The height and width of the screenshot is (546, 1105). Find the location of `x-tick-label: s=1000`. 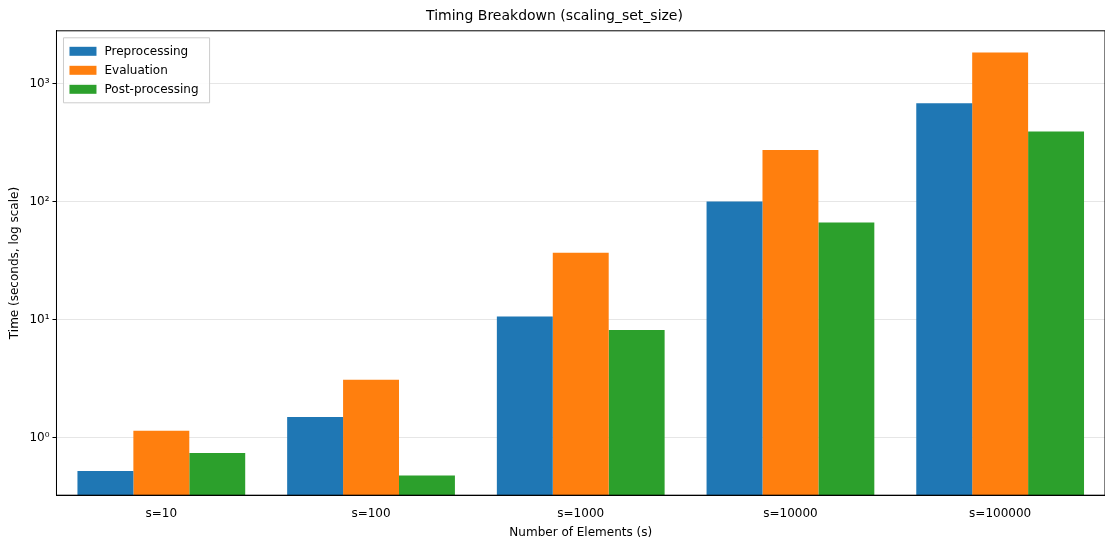

x-tick-label: s=1000 is located at coordinates (581, 512).